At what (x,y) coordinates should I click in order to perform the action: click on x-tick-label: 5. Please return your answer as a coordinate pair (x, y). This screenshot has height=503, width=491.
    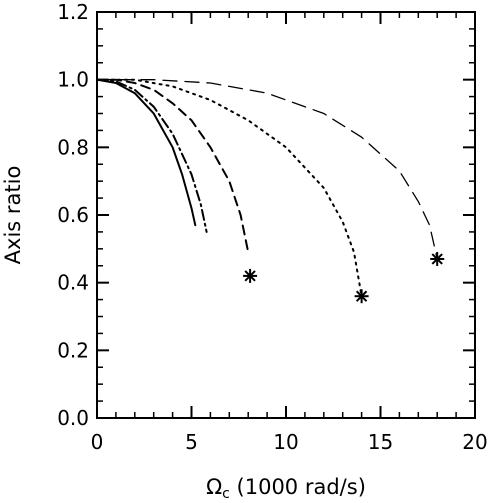
    Looking at the image, I should click on (191, 442).